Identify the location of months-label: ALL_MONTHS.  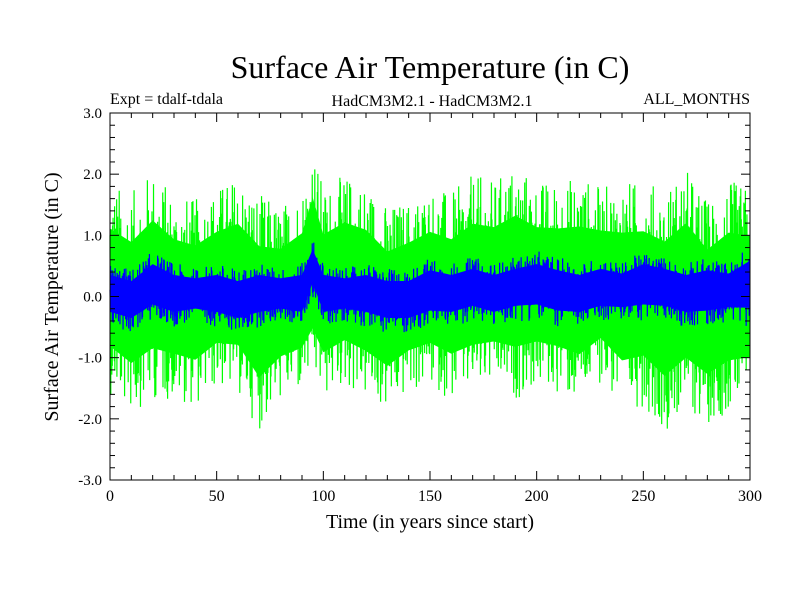
(696, 99).